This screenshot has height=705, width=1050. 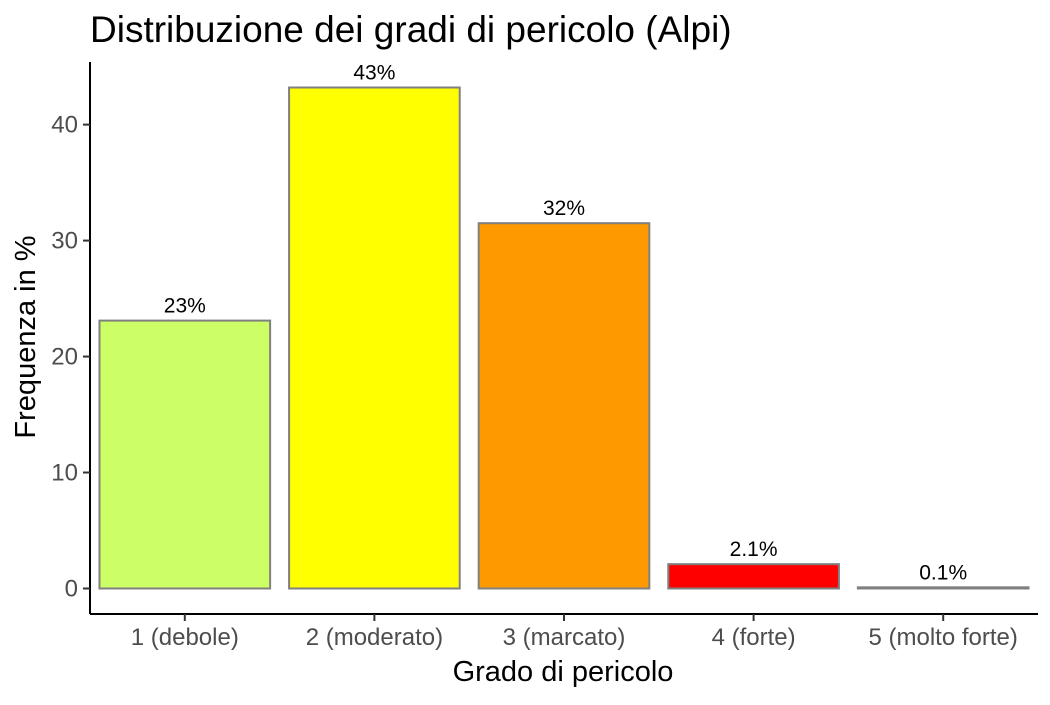 What do you see at coordinates (564, 208) in the screenshot?
I see `data-label: 32%` at bounding box center [564, 208].